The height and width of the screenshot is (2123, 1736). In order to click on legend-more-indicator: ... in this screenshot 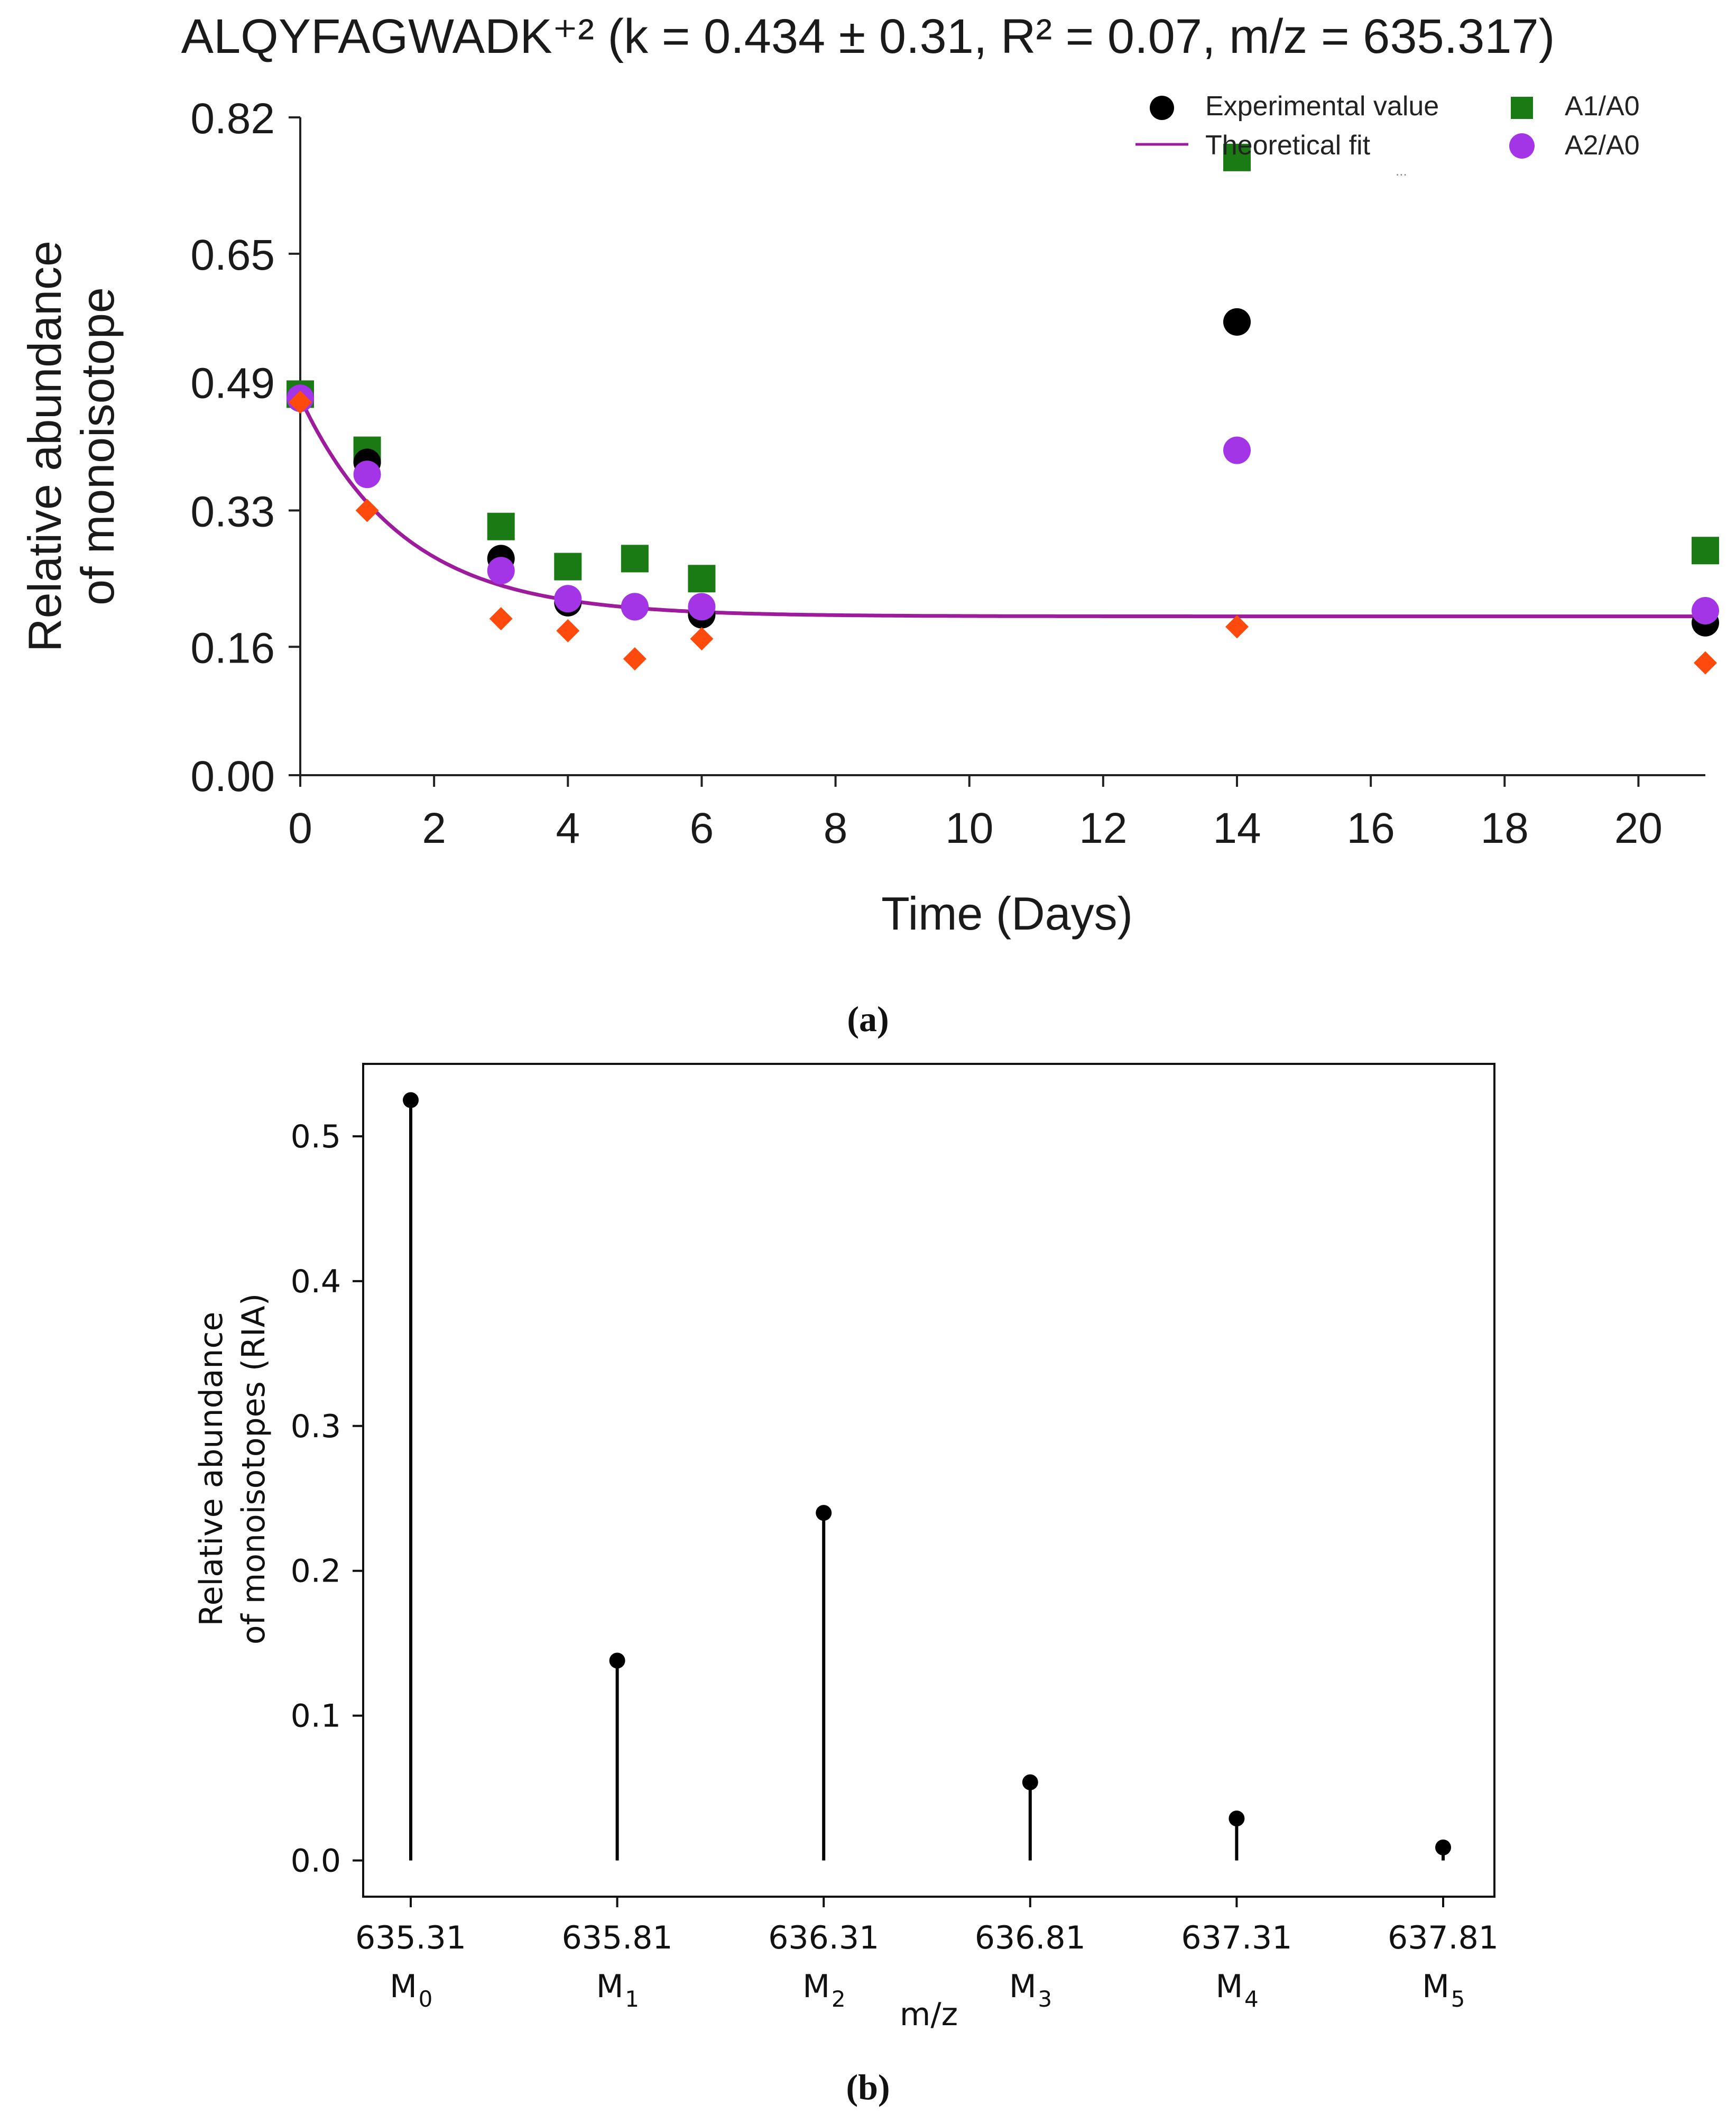, I will do `click(1401, 171)`.